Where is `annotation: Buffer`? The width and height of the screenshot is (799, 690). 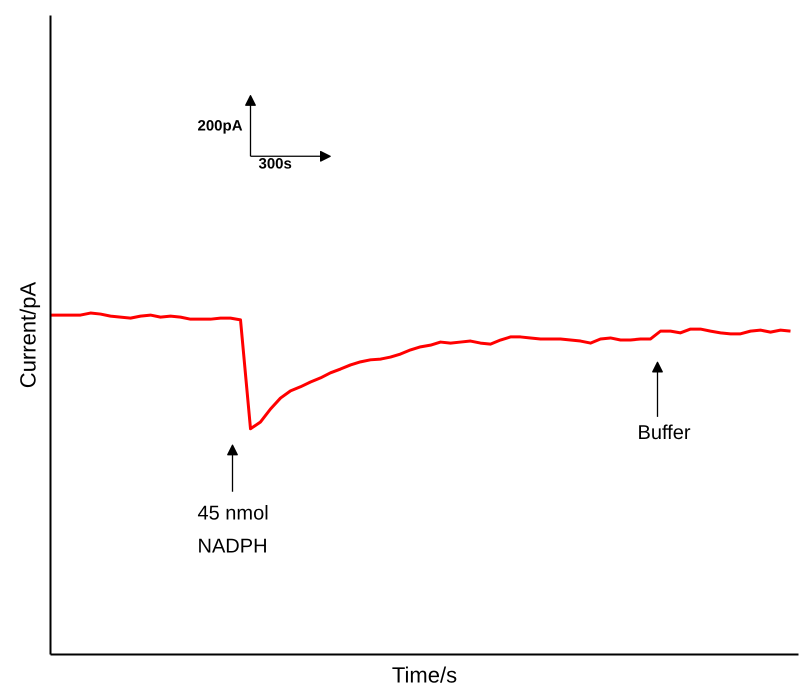 annotation: Buffer is located at coordinates (664, 433).